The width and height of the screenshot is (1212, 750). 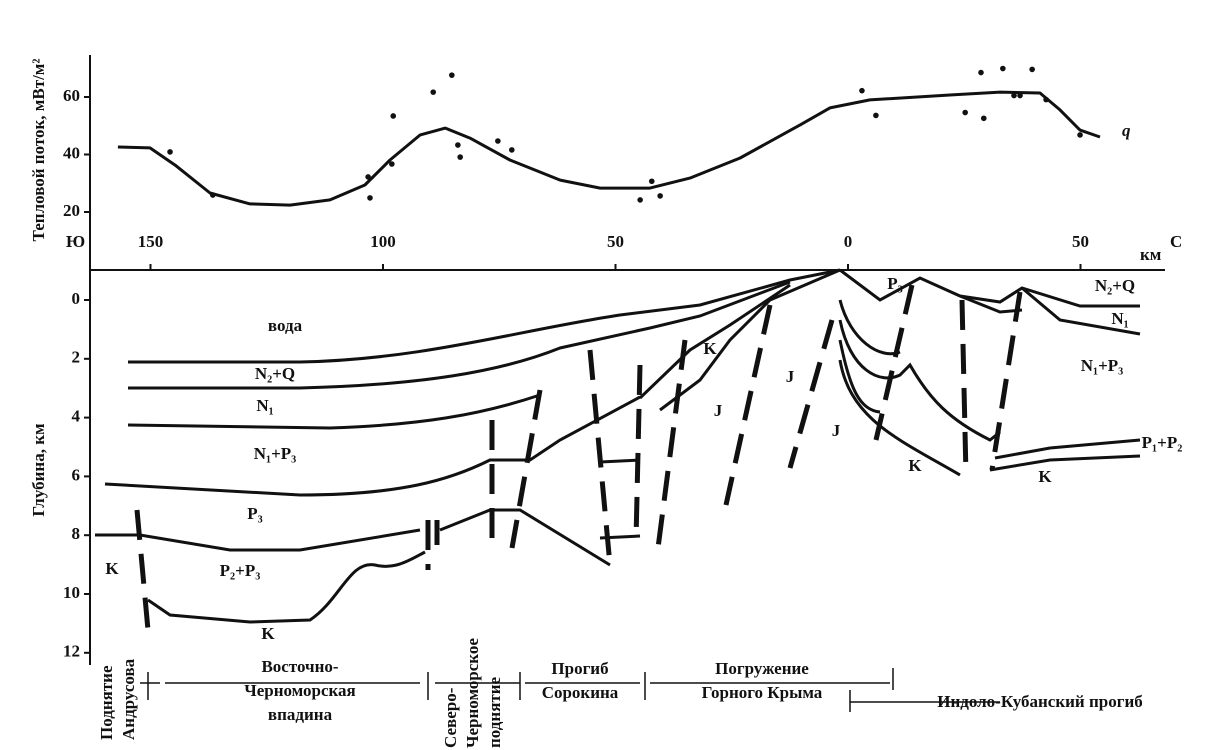 What do you see at coordinates (300, 714) in the screenshot?
I see `region-label: впадина` at bounding box center [300, 714].